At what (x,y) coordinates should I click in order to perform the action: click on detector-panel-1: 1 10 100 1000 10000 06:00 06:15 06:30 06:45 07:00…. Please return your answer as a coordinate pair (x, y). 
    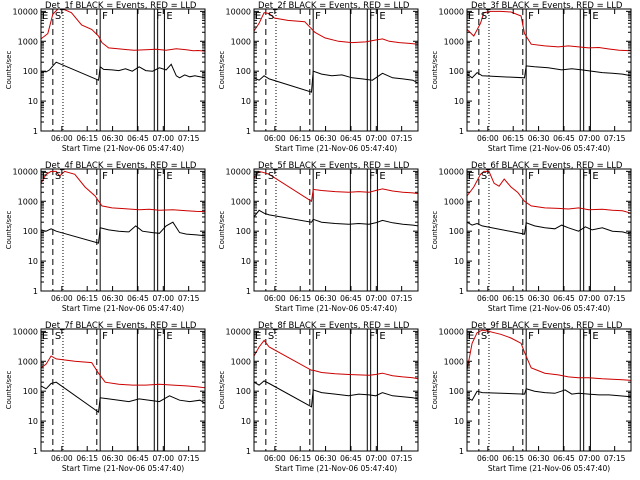
    Looking at the image, I should click on (105, 77).